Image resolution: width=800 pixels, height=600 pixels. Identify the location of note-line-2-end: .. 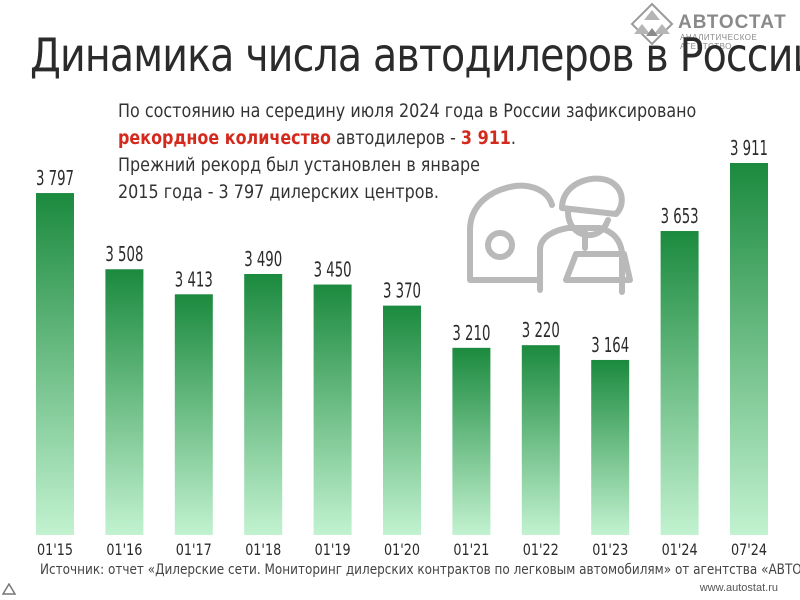
(513, 138).